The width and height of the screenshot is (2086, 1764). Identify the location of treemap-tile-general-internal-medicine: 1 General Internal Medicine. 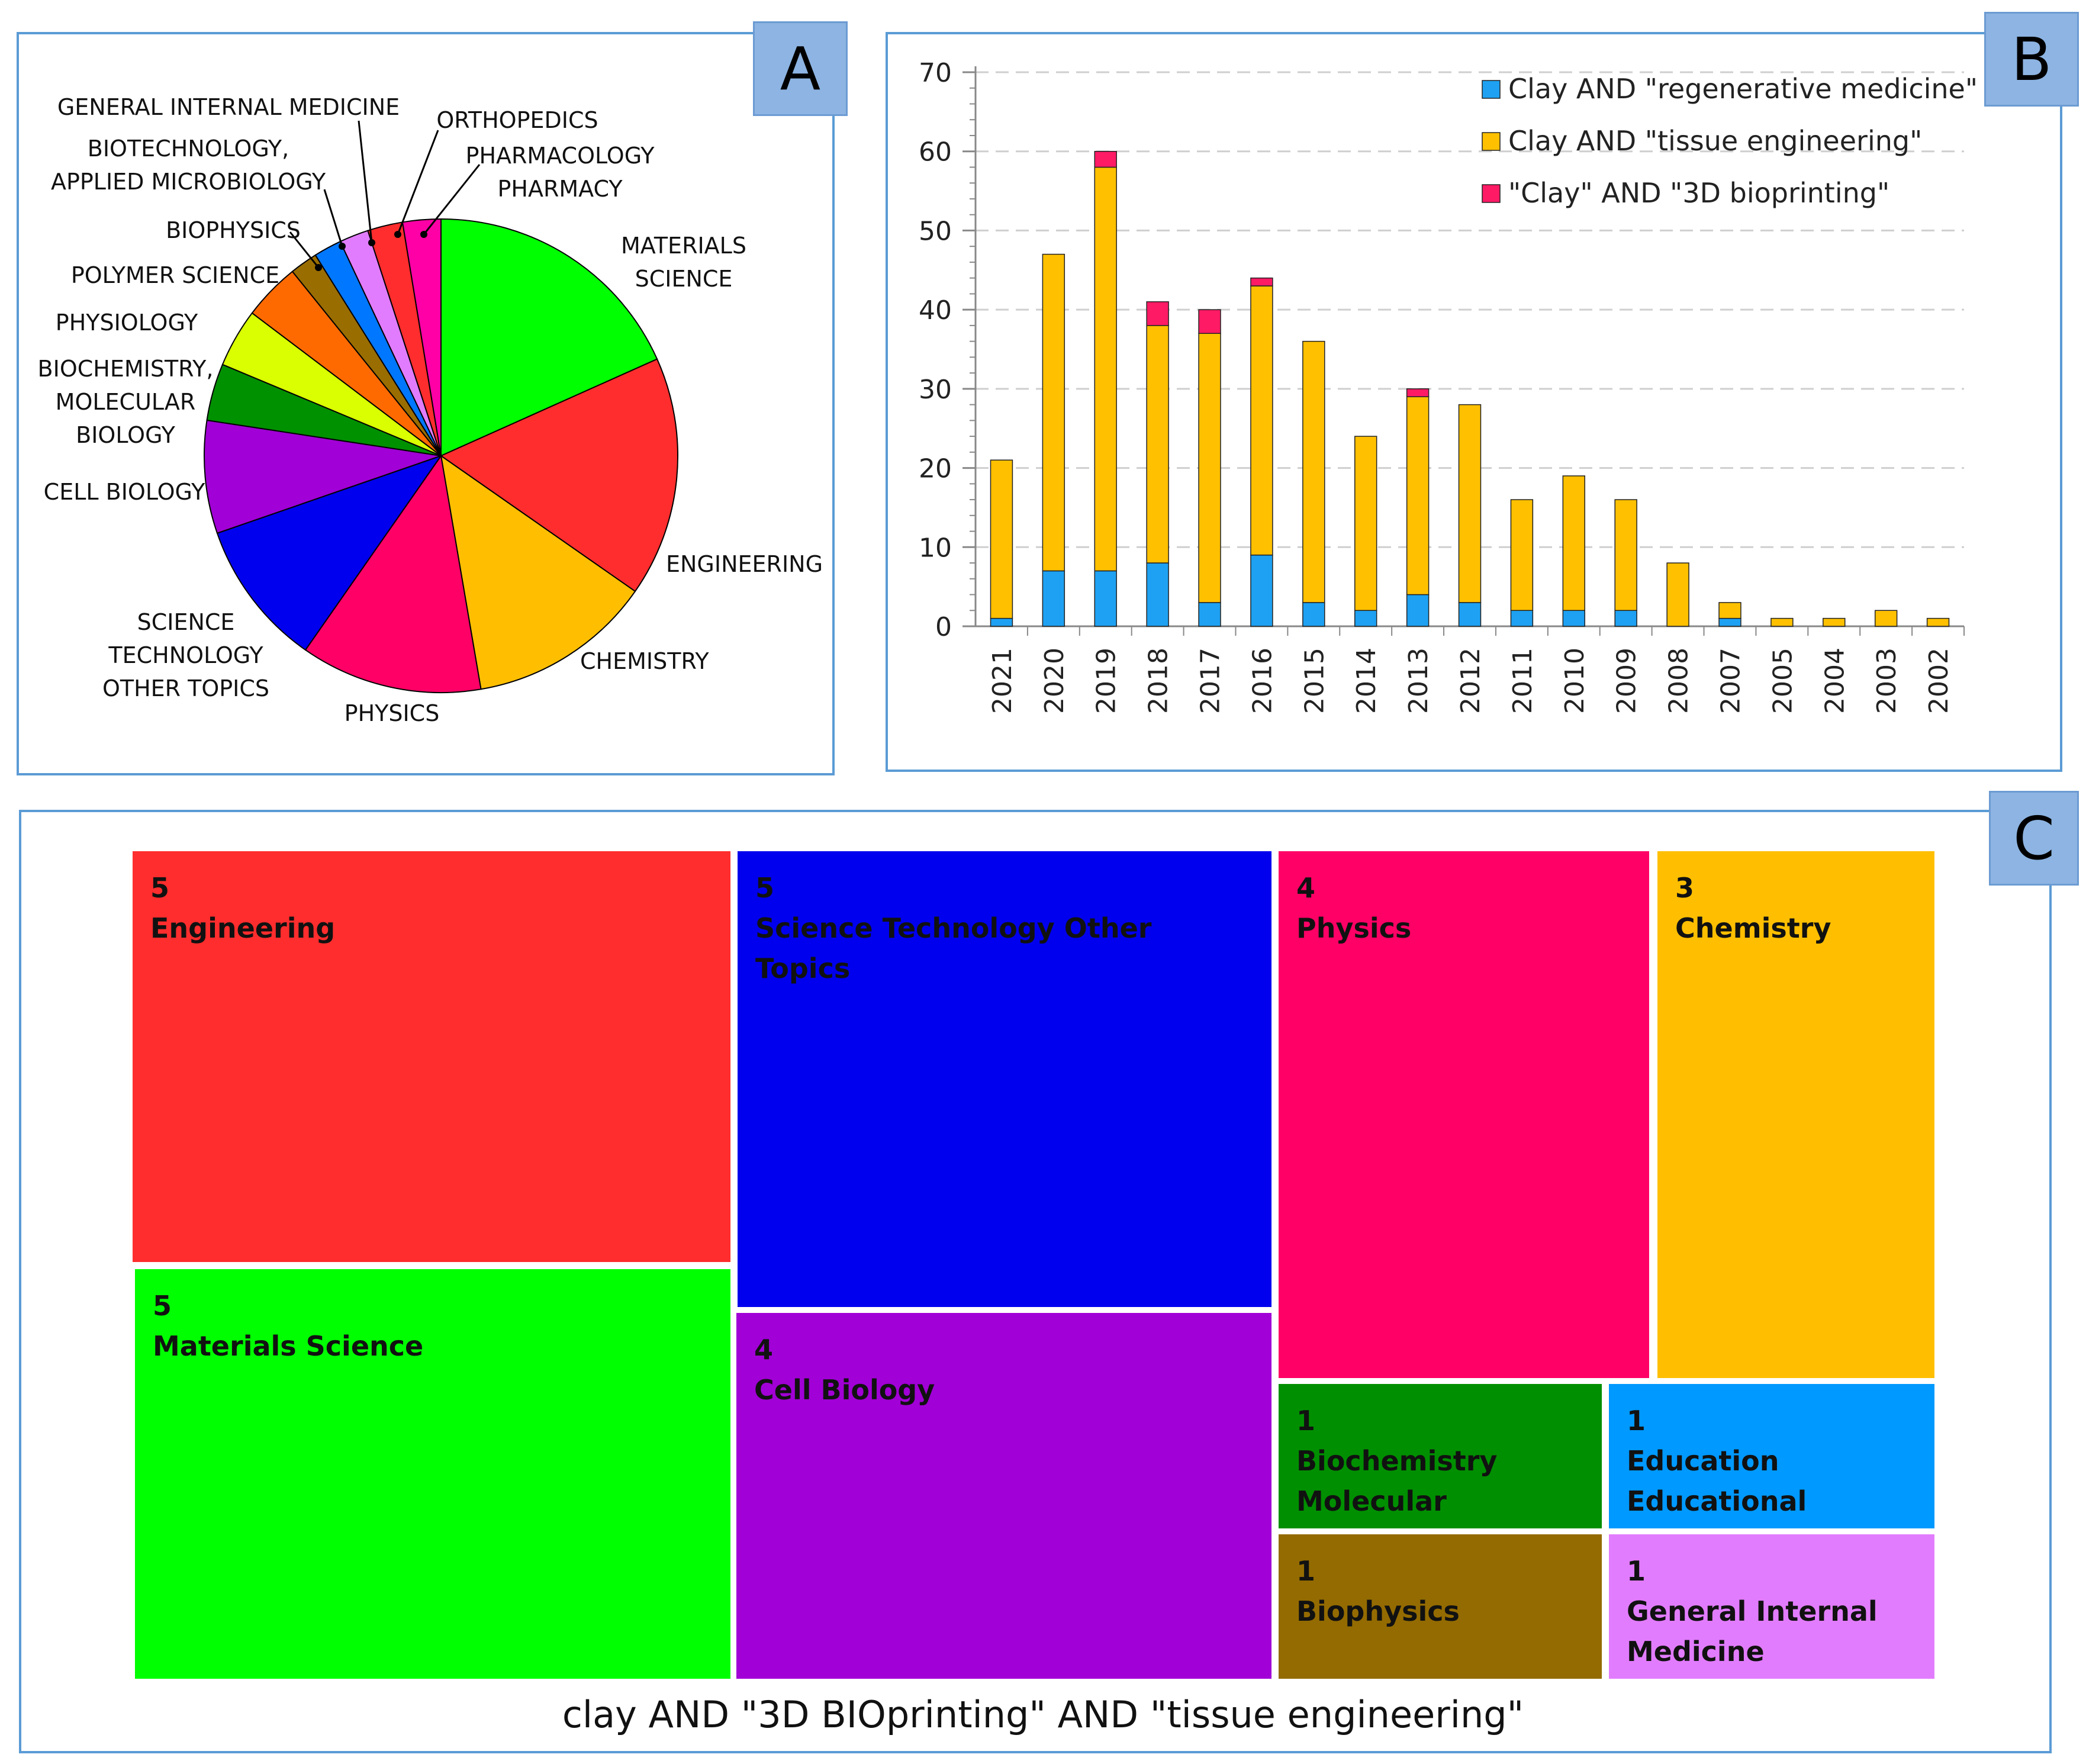
(1772, 1606).